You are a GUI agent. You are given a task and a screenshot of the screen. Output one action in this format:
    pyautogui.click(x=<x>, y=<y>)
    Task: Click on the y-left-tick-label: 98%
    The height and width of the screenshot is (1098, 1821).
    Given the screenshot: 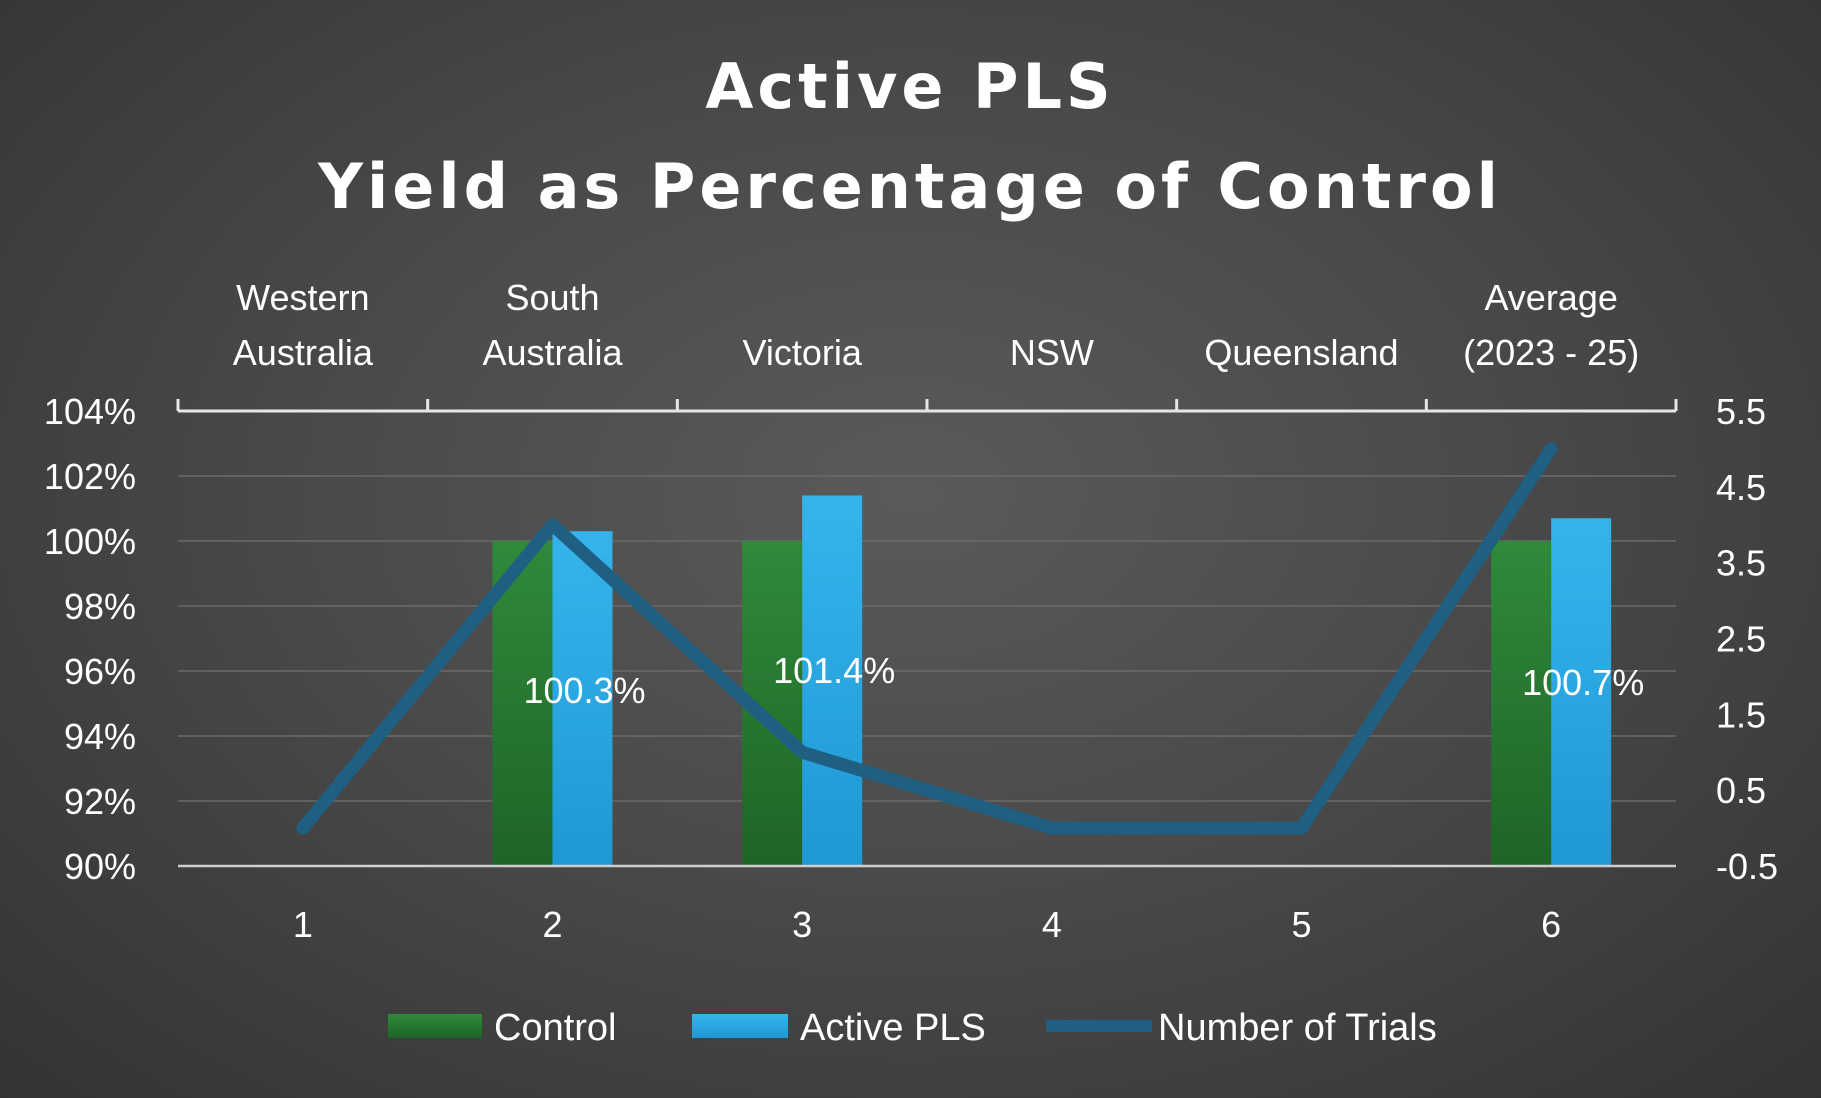 What is the action you would take?
    pyautogui.click(x=100, y=606)
    